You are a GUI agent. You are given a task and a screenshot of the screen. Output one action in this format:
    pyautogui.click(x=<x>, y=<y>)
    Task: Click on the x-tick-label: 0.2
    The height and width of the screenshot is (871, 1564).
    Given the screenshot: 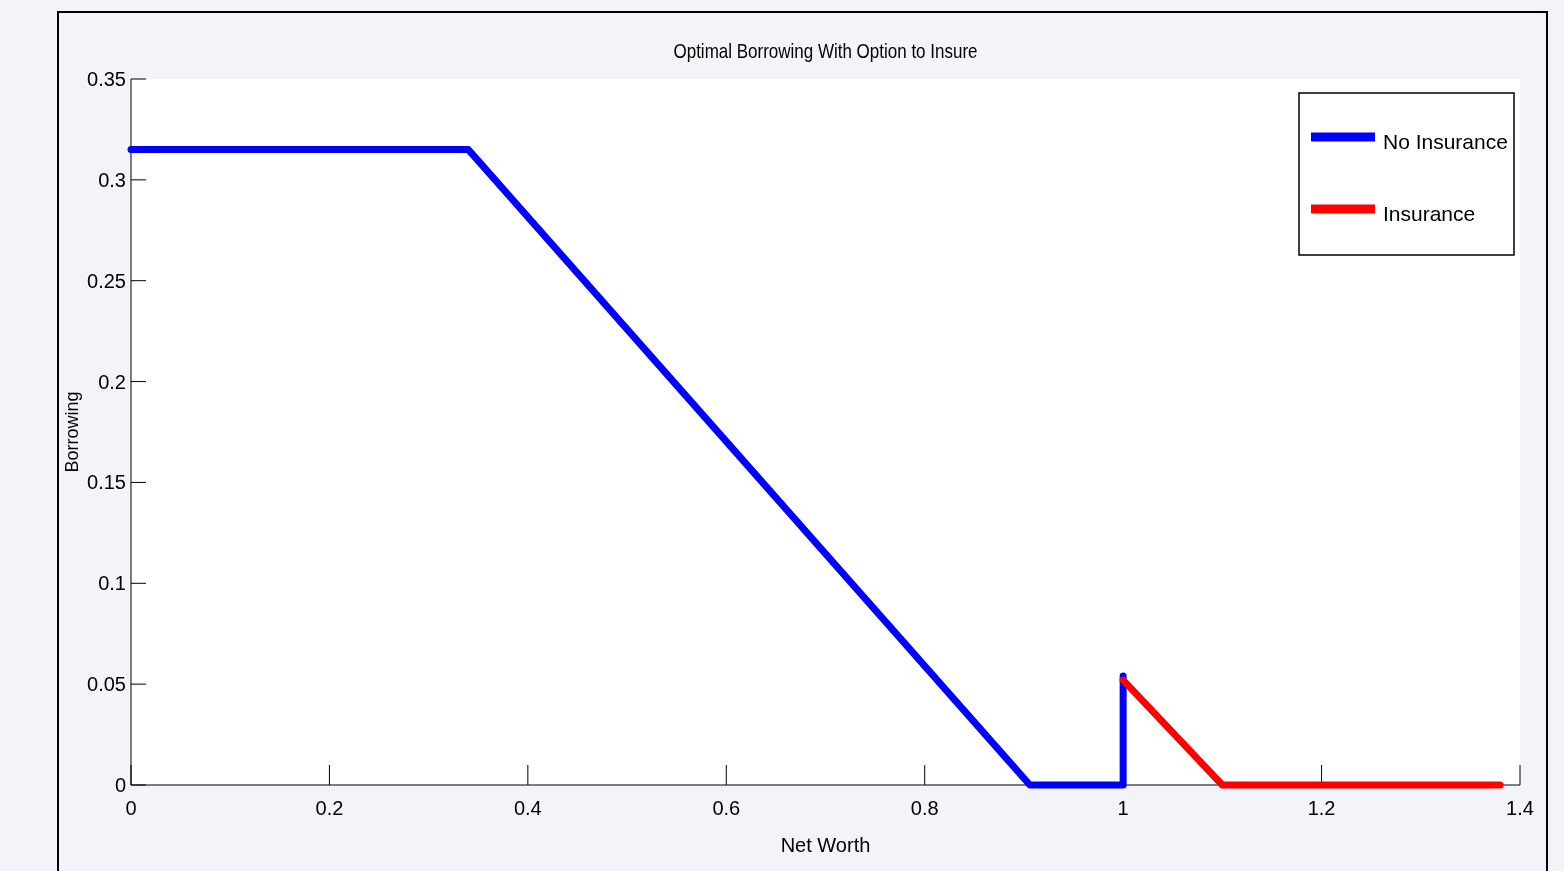 What is the action you would take?
    pyautogui.click(x=329, y=808)
    